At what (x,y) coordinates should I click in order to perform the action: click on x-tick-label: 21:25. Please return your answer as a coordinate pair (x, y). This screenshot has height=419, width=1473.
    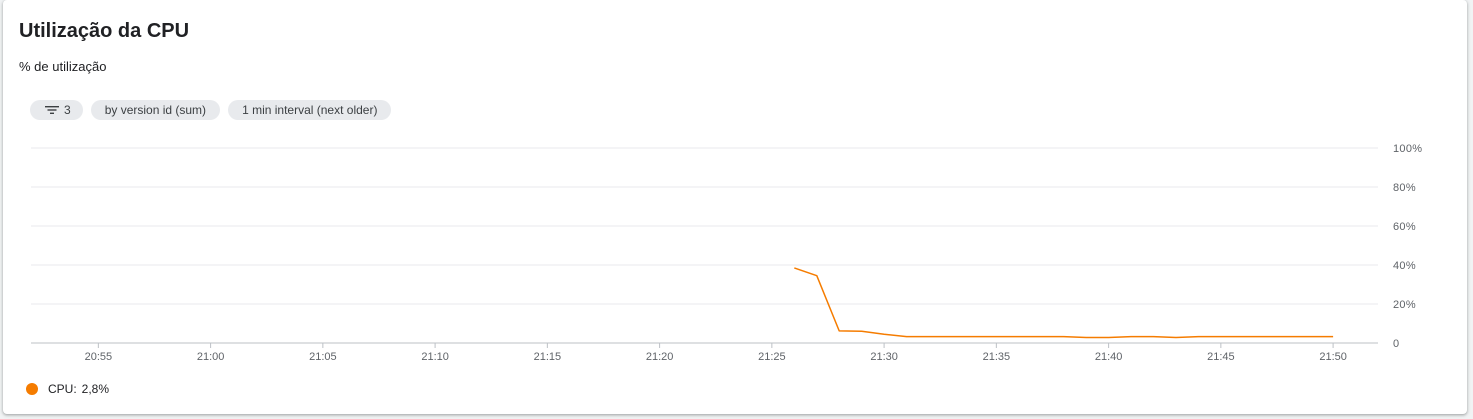
    Looking at the image, I should click on (772, 357).